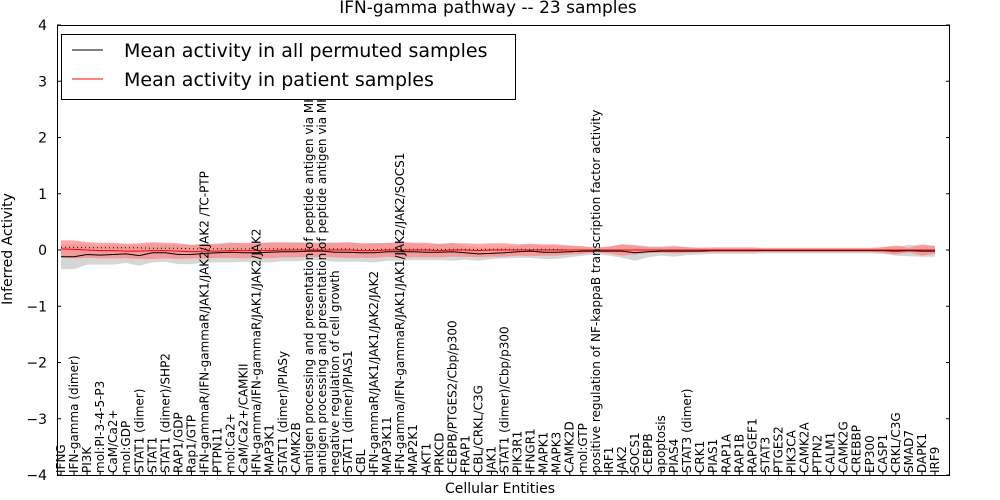 Image resolution: width=1000 pixels, height=500 pixels. Describe the element at coordinates (909, 451) in the screenshot. I see `x-tick-label: SMAD7` at that location.